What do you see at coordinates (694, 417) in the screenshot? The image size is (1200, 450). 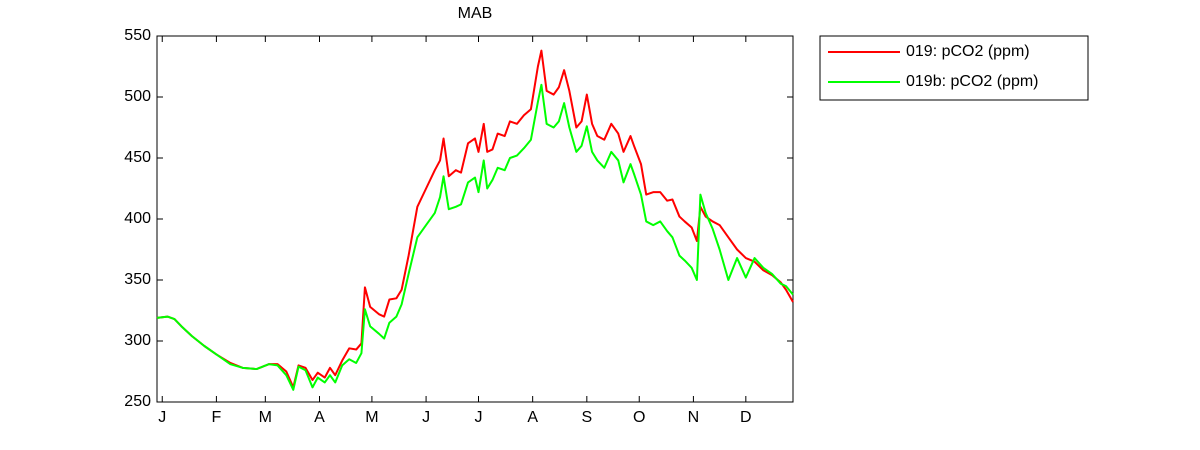 I see `x-tick-label: N` at bounding box center [694, 417].